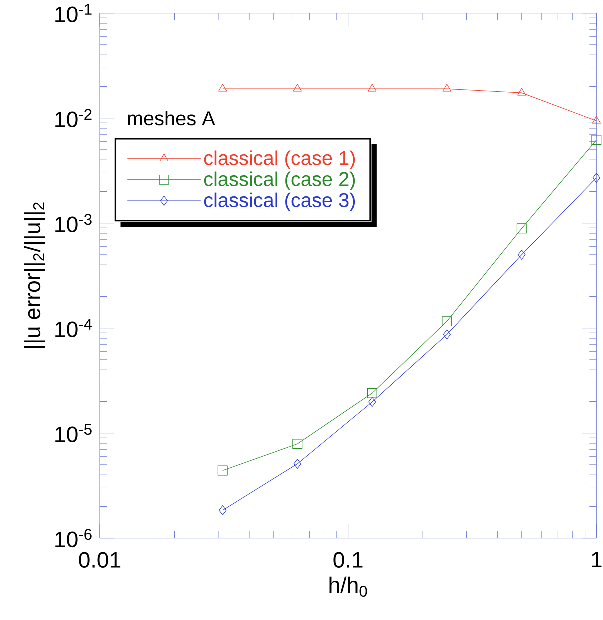 Image resolution: width=603 pixels, height=620 pixels. What do you see at coordinates (74, 538) in the screenshot?
I see `y-tick-label: 10$^{-6}$` at bounding box center [74, 538].